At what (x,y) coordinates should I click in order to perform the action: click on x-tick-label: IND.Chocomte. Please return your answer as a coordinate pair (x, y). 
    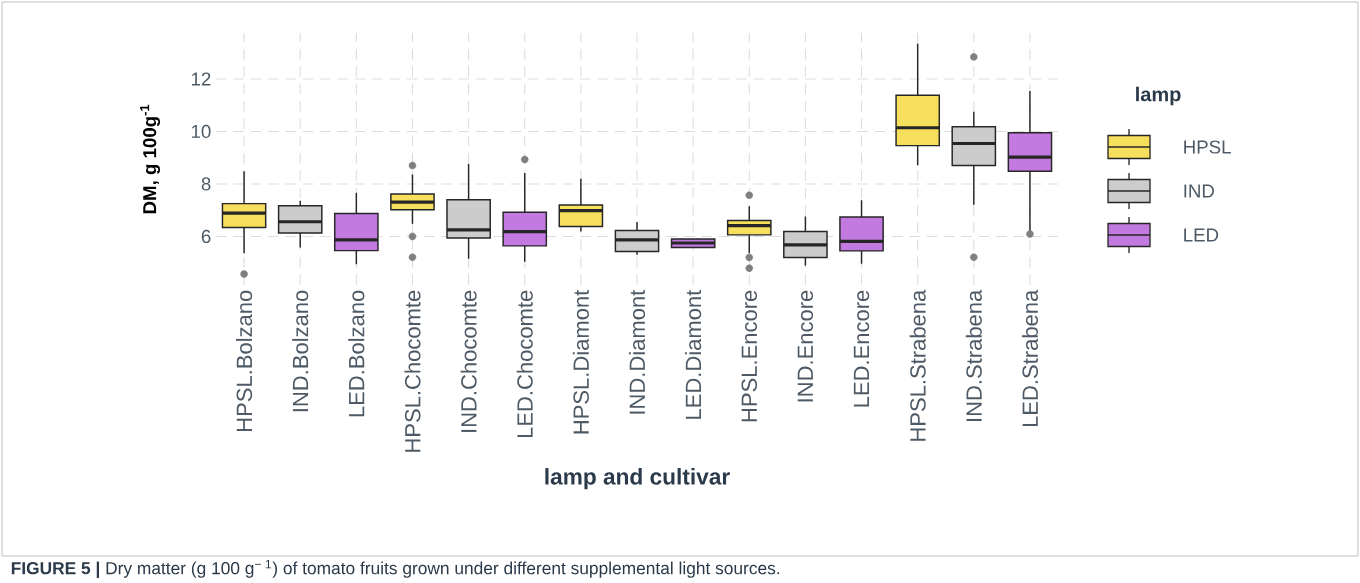
    Looking at the image, I should click on (468, 361).